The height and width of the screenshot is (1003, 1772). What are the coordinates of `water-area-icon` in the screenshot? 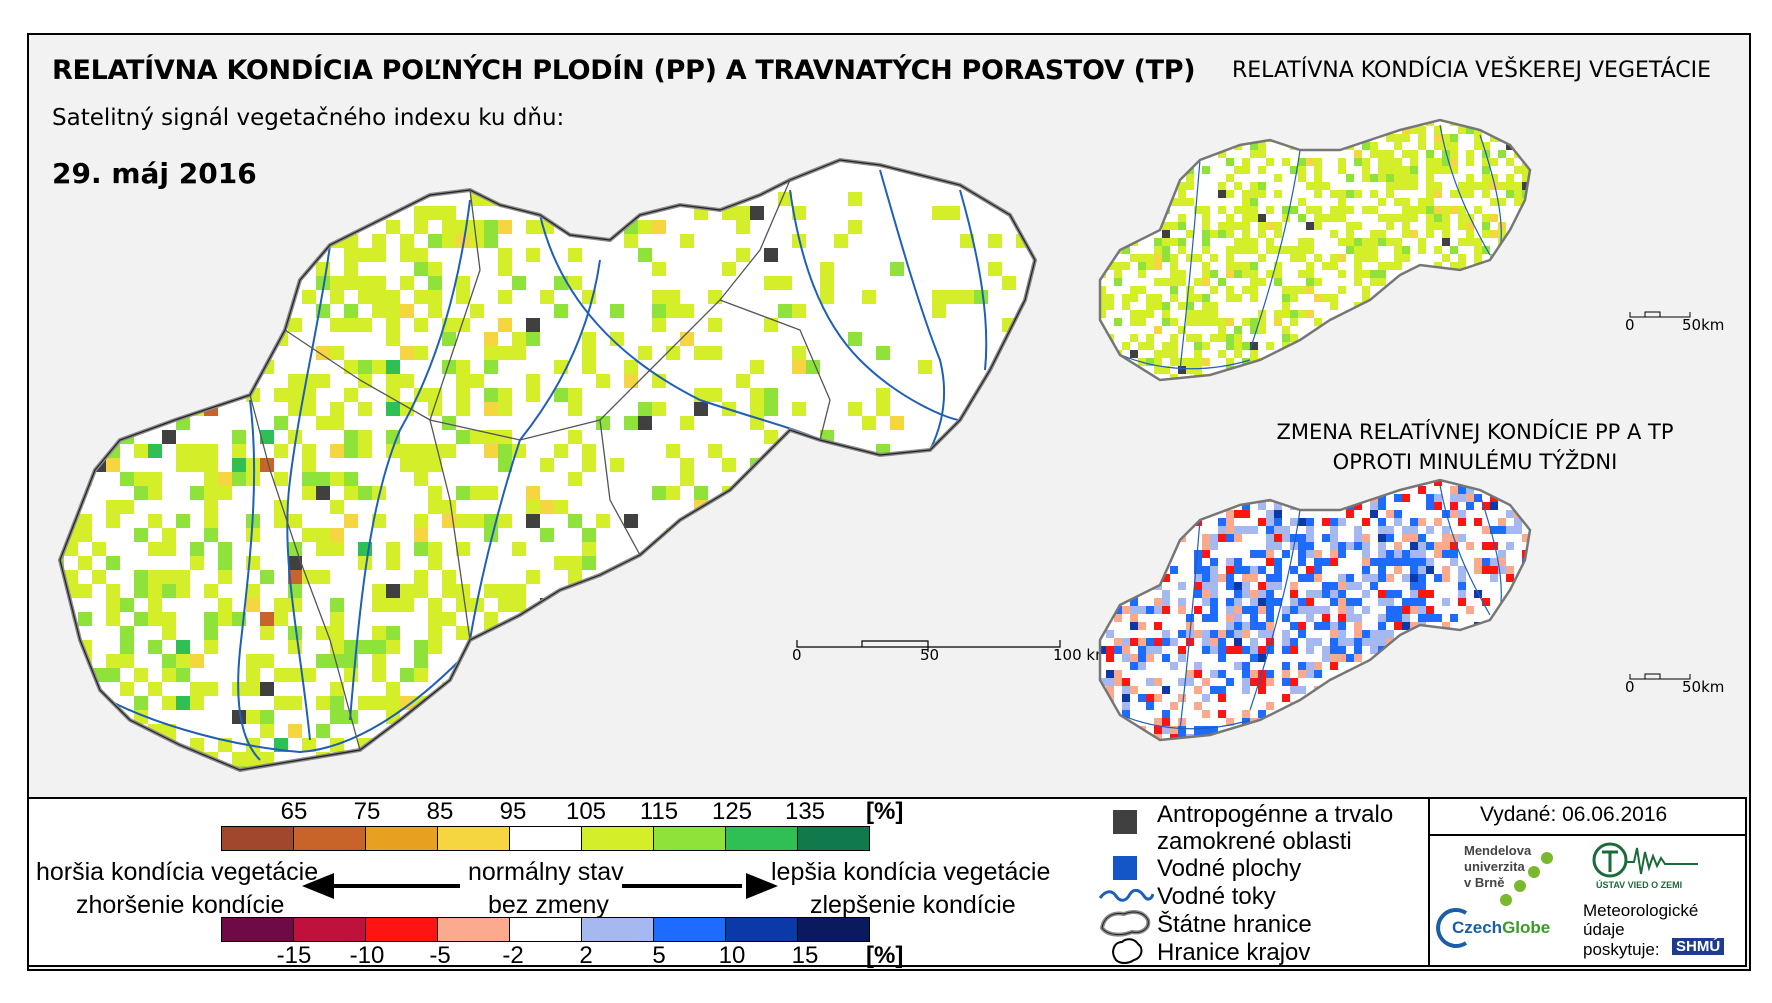 It's located at (1125, 868).